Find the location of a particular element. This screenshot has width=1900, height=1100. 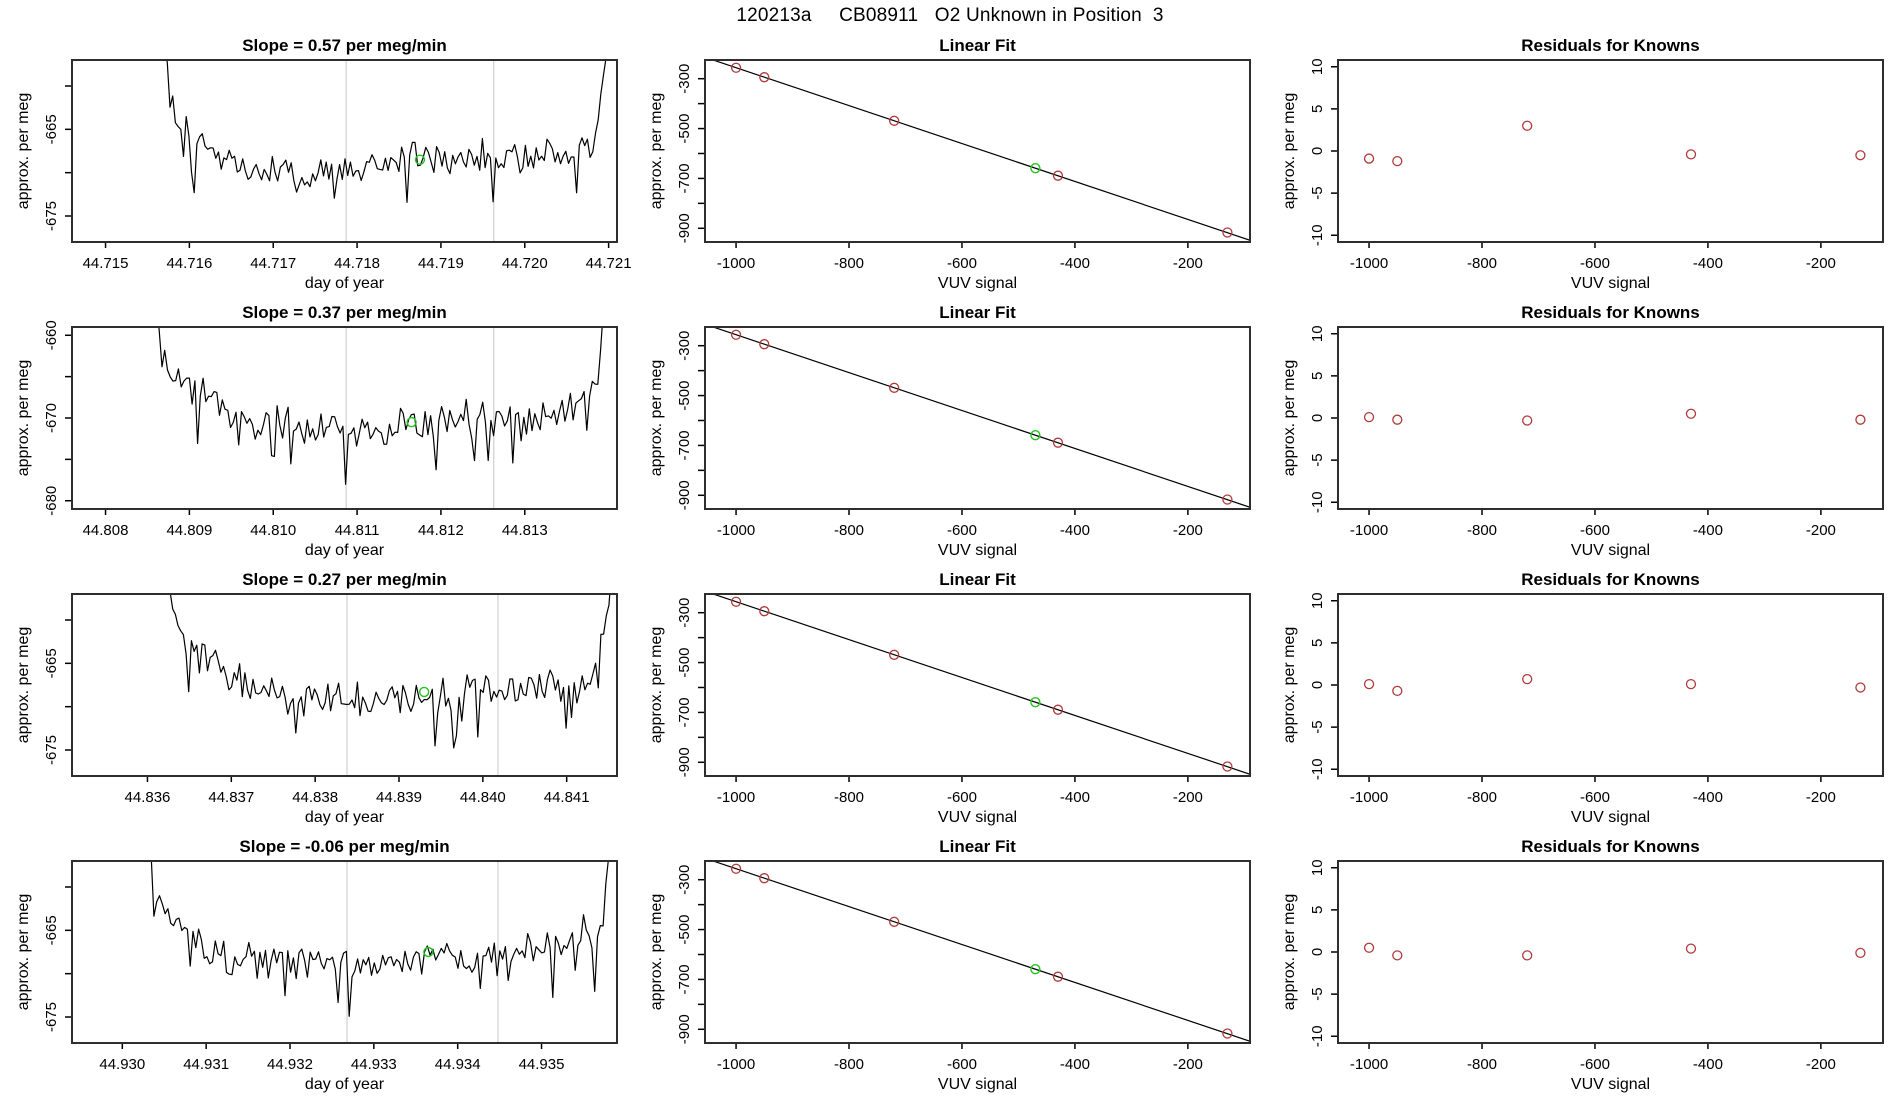

svg-text: 44.836 is located at coordinates (148, 797).